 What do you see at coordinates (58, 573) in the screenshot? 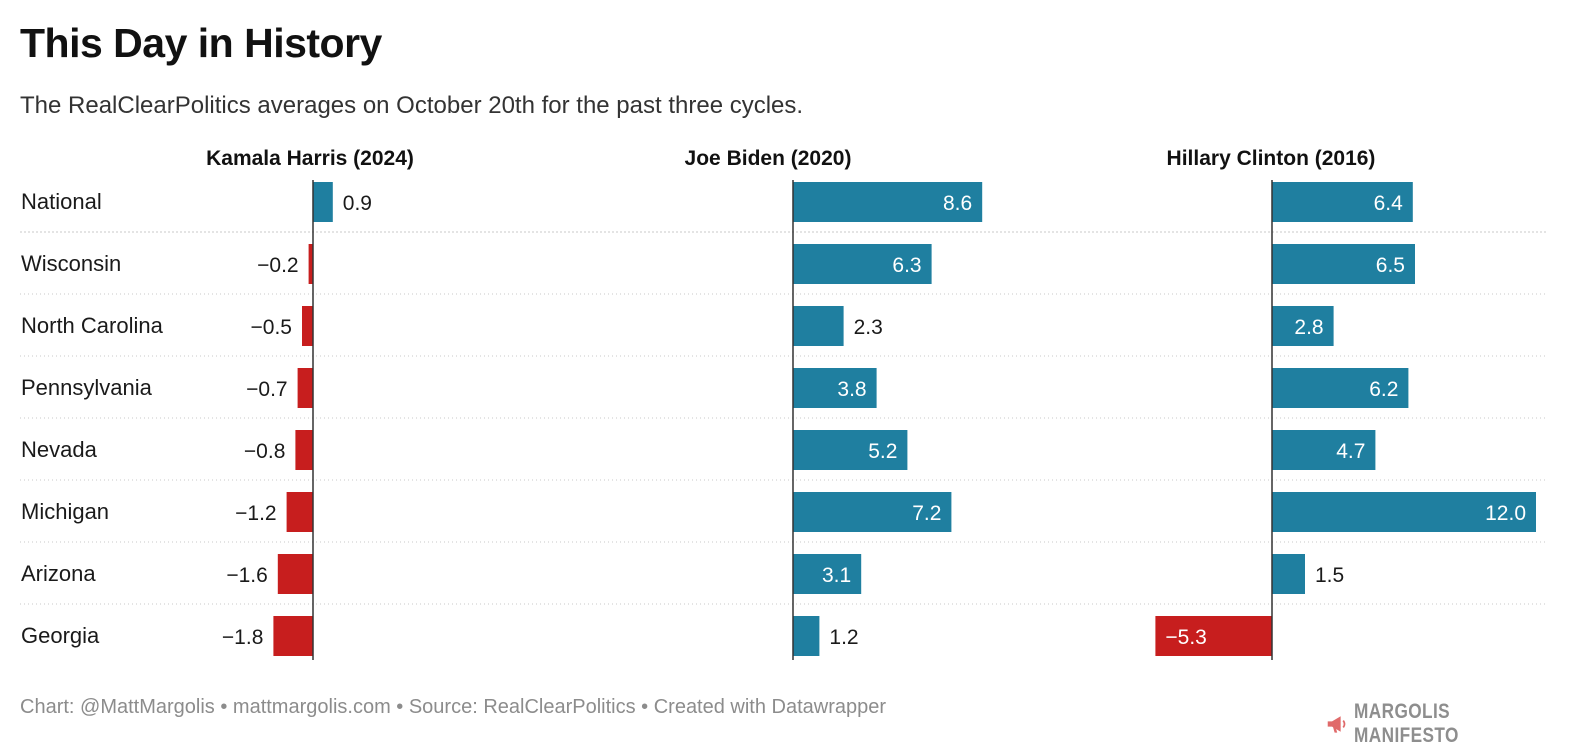
I see `row-label: Arizona` at bounding box center [58, 573].